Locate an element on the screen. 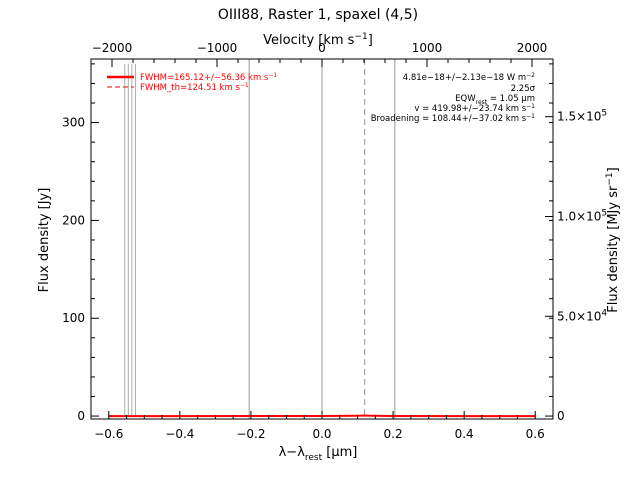 This screenshot has width=640, height=480. y-tick-label-2: 200 is located at coordinates (73, 220).